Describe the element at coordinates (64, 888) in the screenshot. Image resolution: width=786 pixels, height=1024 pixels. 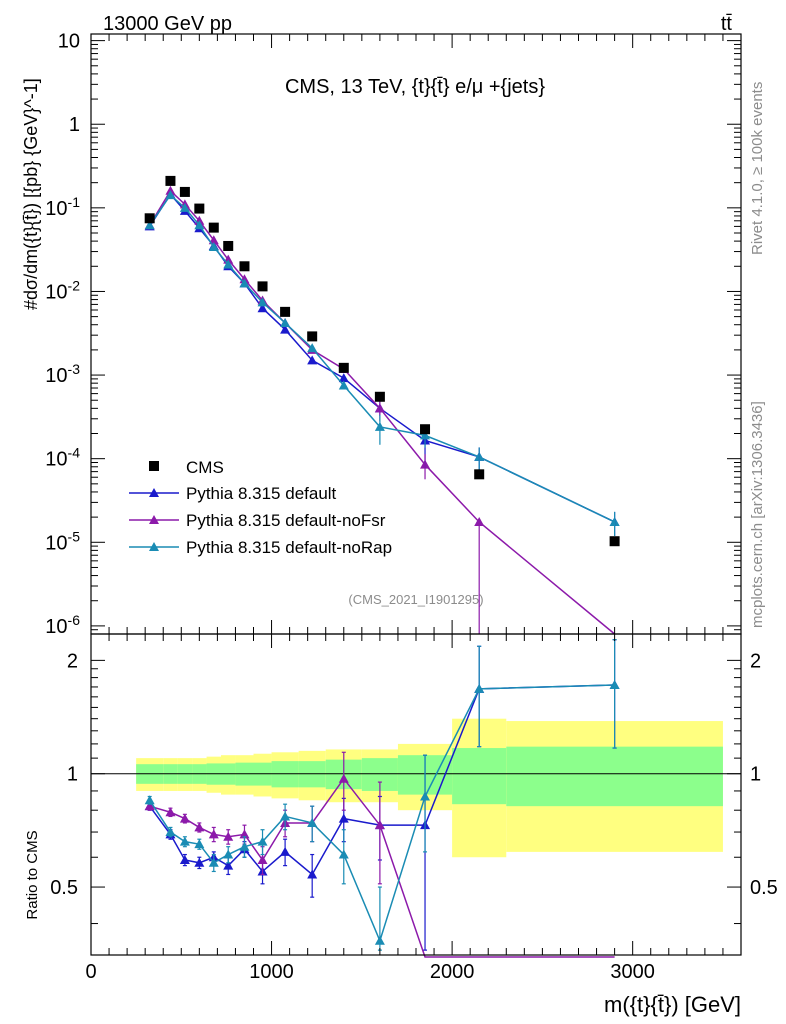
I see `ratio-tick-label: 0.5` at that location.